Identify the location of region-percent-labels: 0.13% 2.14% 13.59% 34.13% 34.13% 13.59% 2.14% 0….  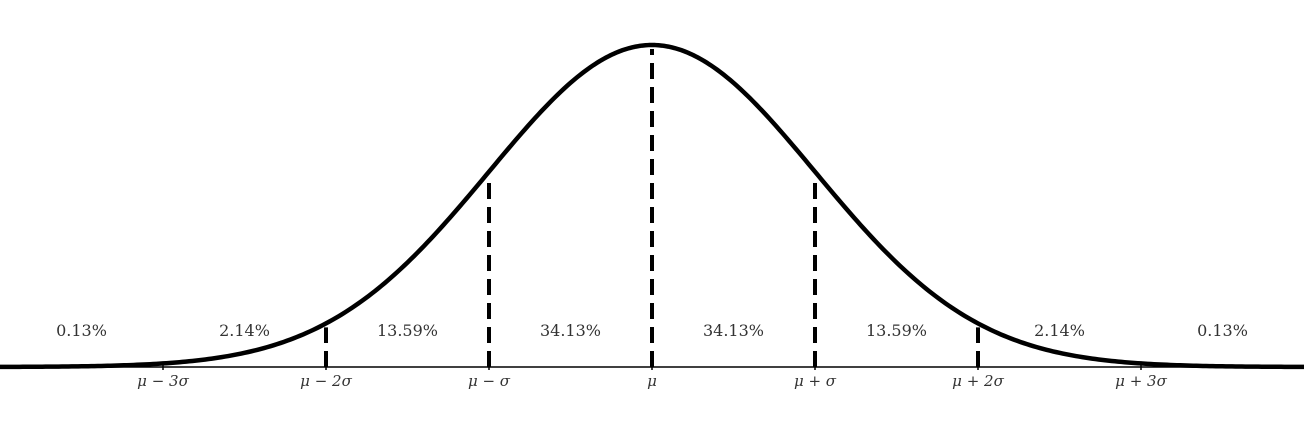
(652, 330).